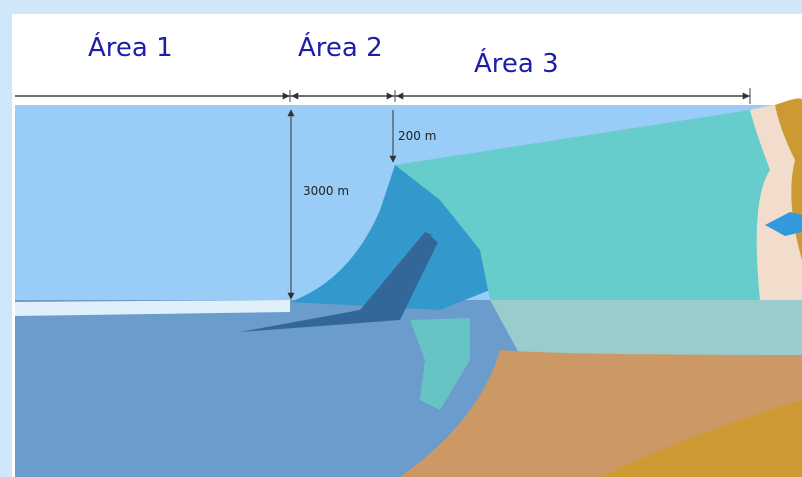 Image resolution: width=802 pixels, height=477 pixels. I want to click on area-label: Área 3, so click(516, 63).